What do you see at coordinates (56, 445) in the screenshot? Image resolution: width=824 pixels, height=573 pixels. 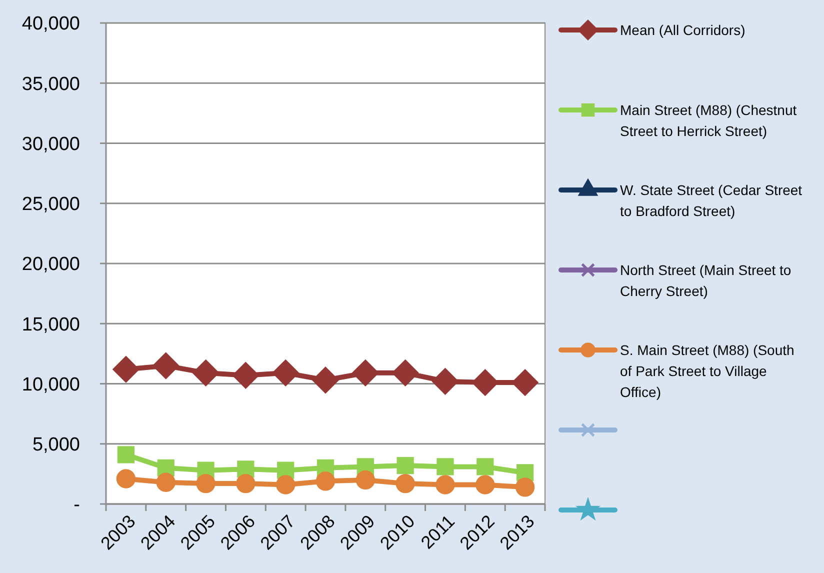 I see `y-tick-label: 5,000` at bounding box center [56, 445].